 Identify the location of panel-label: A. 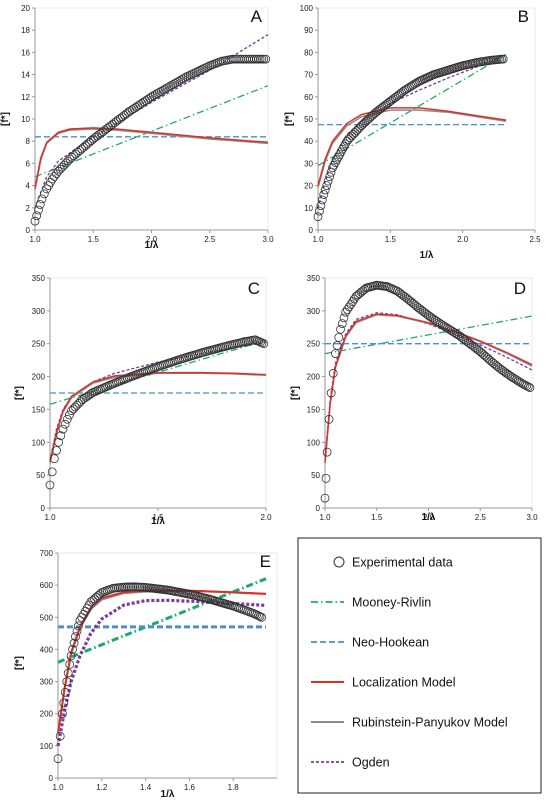
(257, 16).